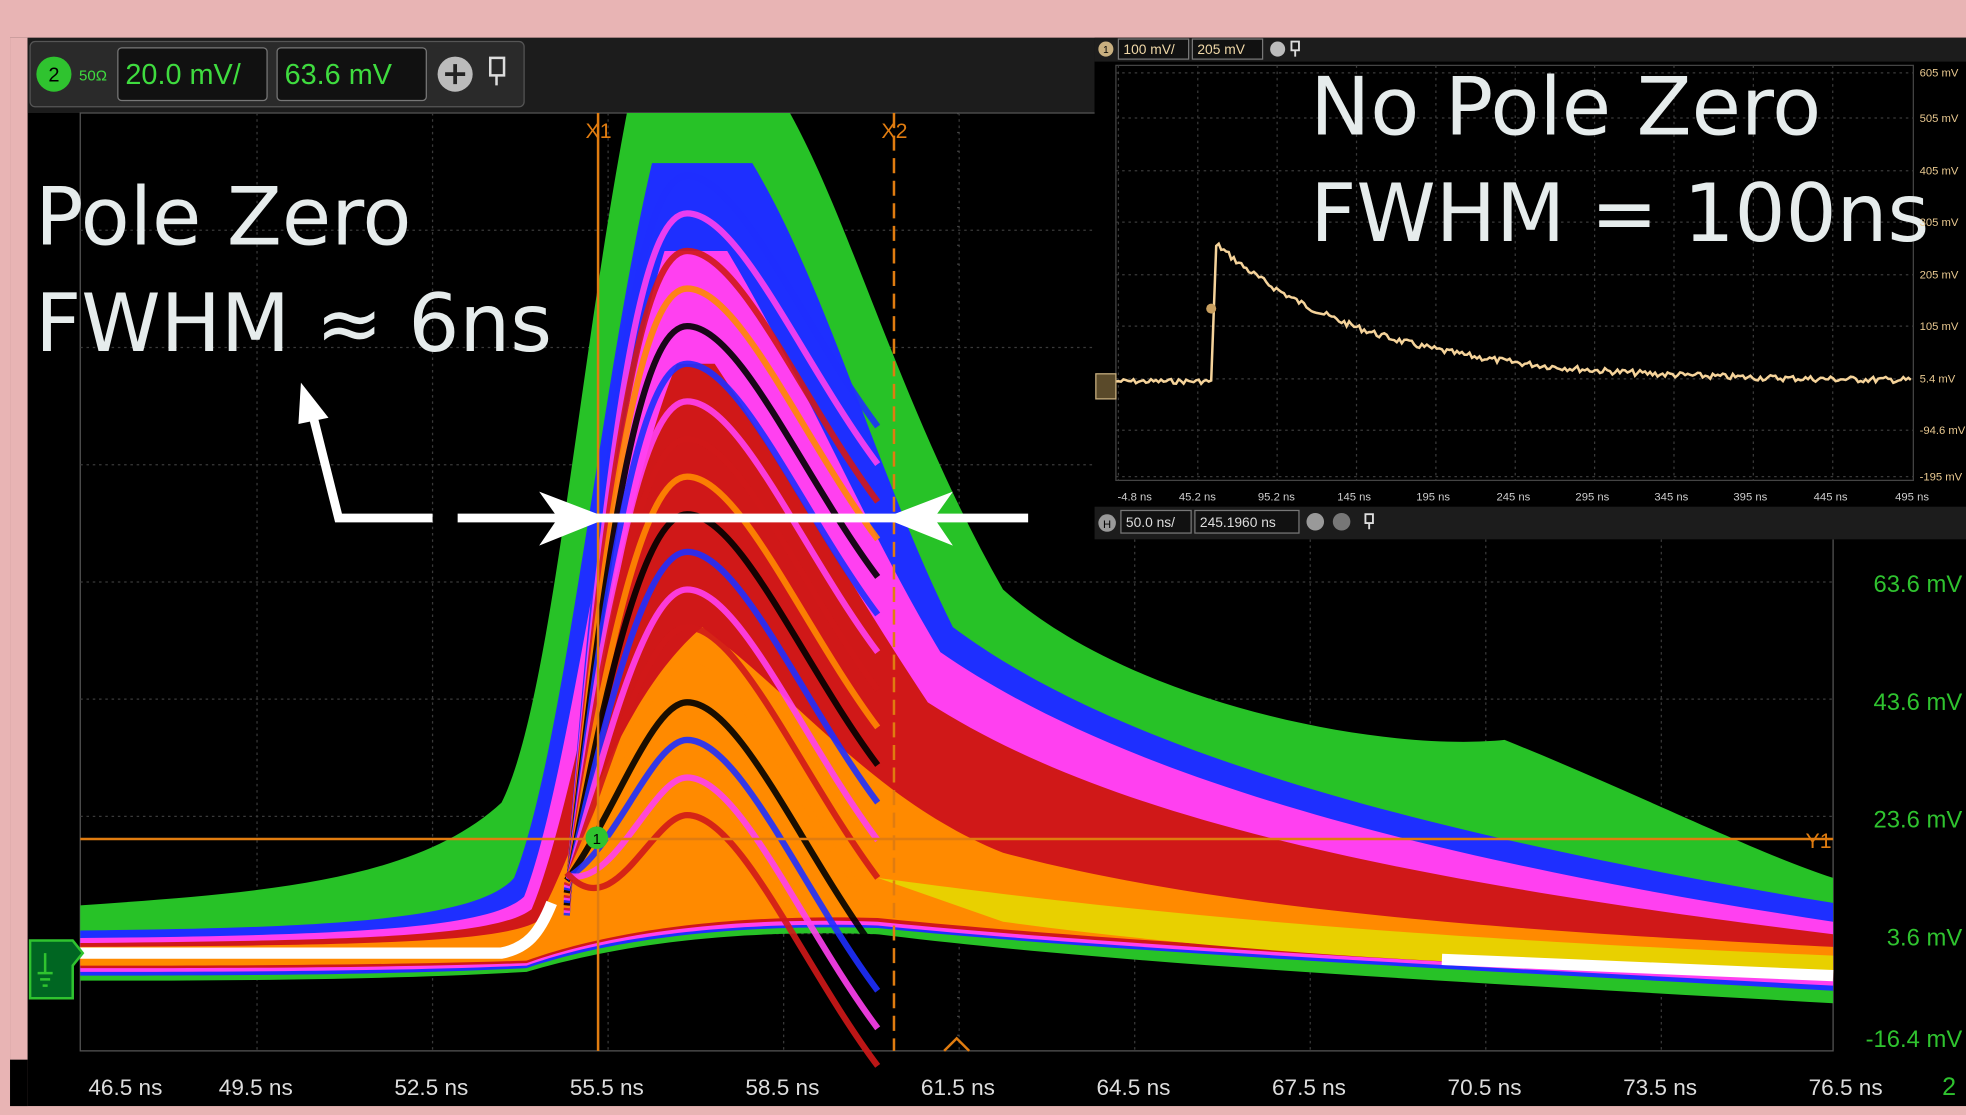  Describe the element at coordinates (1197, 497) in the screenshot. I see `inset-x-label: 45.2 ns` at that location.